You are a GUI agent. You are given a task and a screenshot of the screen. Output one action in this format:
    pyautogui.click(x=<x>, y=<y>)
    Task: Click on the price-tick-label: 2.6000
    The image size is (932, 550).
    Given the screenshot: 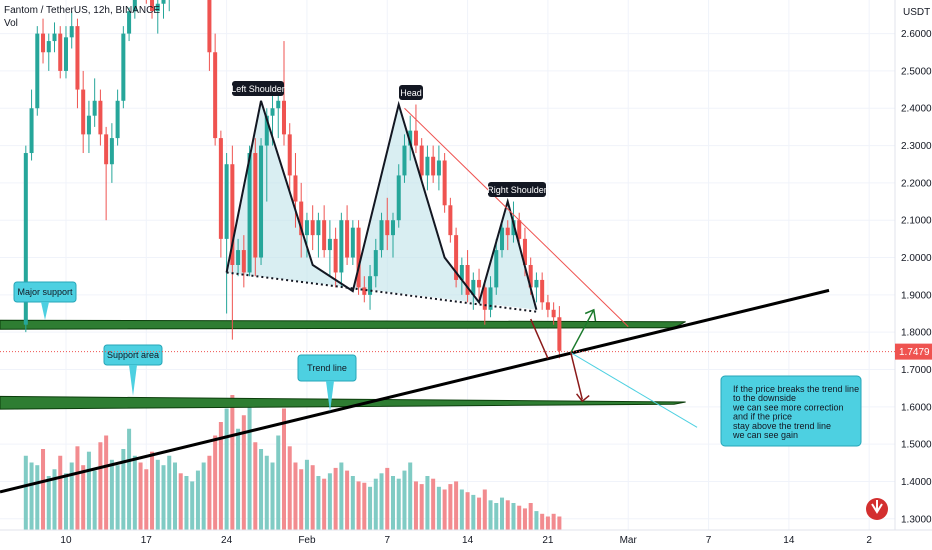 What is the action you would take?
    pyautogui.click(x=916, y=34)
    